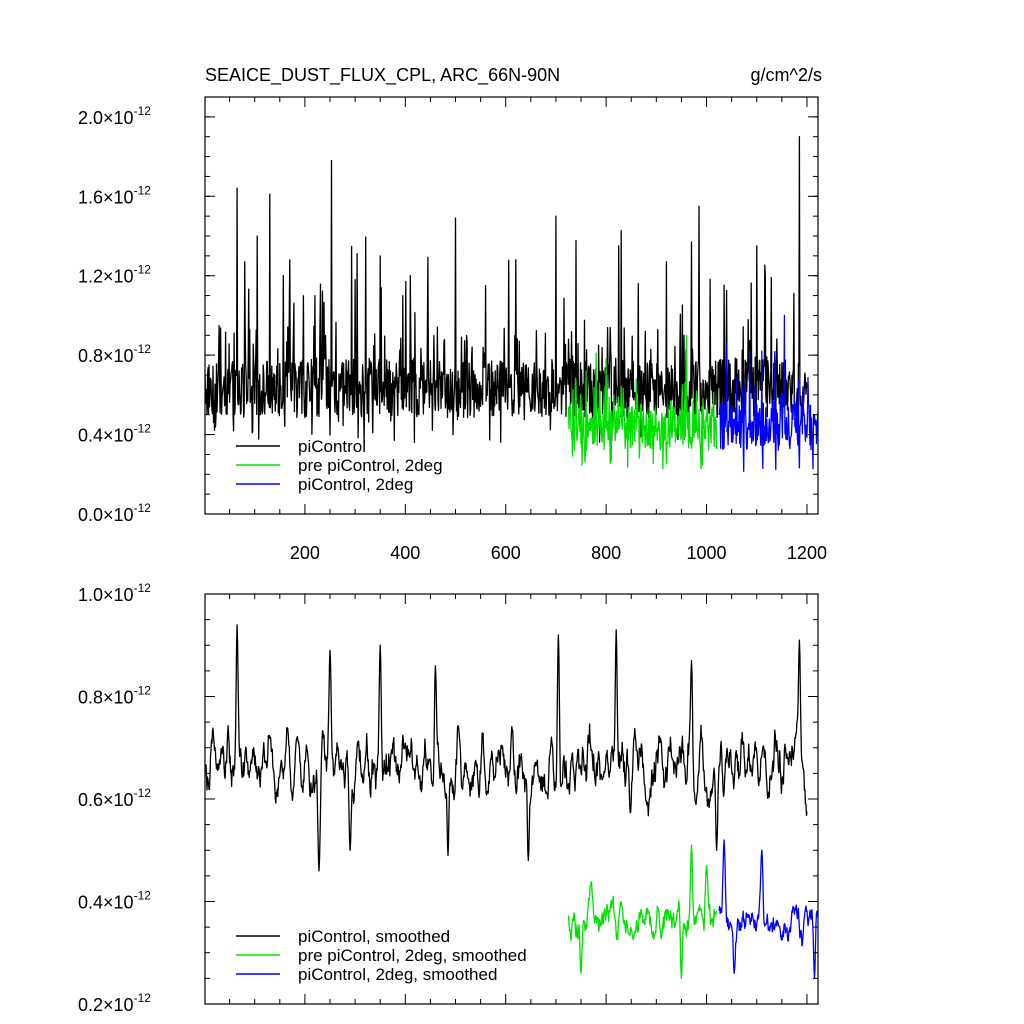 This screenshot has width=1024, height=1024. Describe the element at coordinates (382, 75) in the screenshot. I see `chart-title: SEAICE_DUST_FLUX_CPL, ARC_66N-90N` at that location.